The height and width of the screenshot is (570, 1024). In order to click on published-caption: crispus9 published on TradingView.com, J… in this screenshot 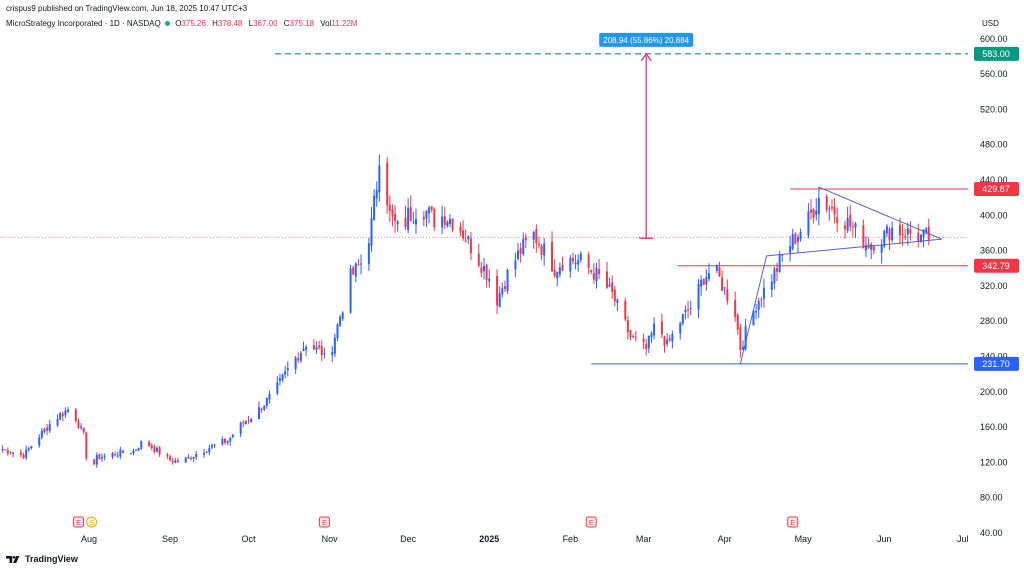, I will do `click(127, 8)`.